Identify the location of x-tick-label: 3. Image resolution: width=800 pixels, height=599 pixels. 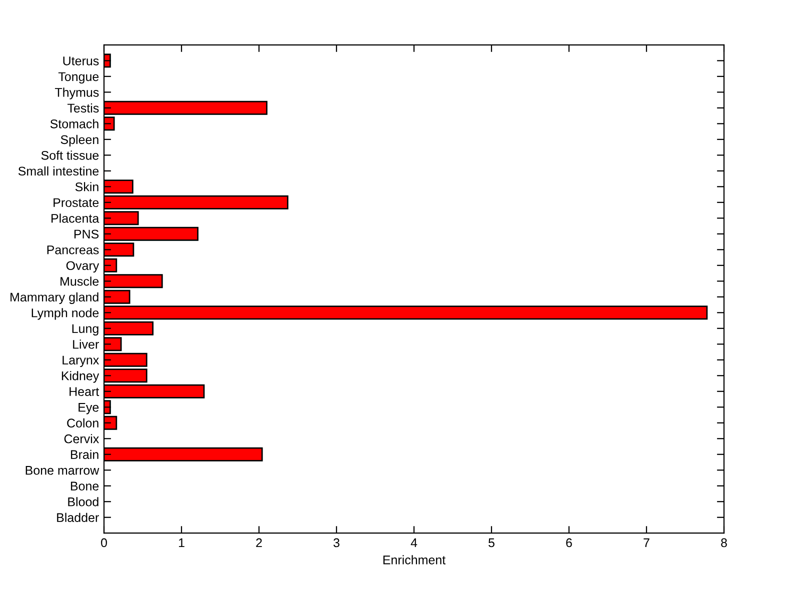
(337, 543).